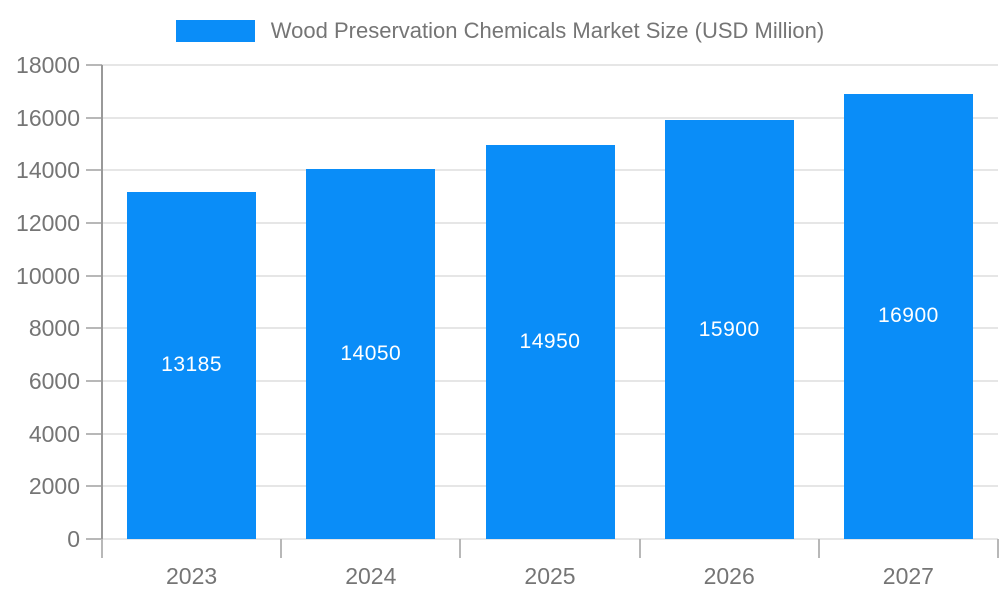  I want to click on y-axis-line, so click(102, 311).